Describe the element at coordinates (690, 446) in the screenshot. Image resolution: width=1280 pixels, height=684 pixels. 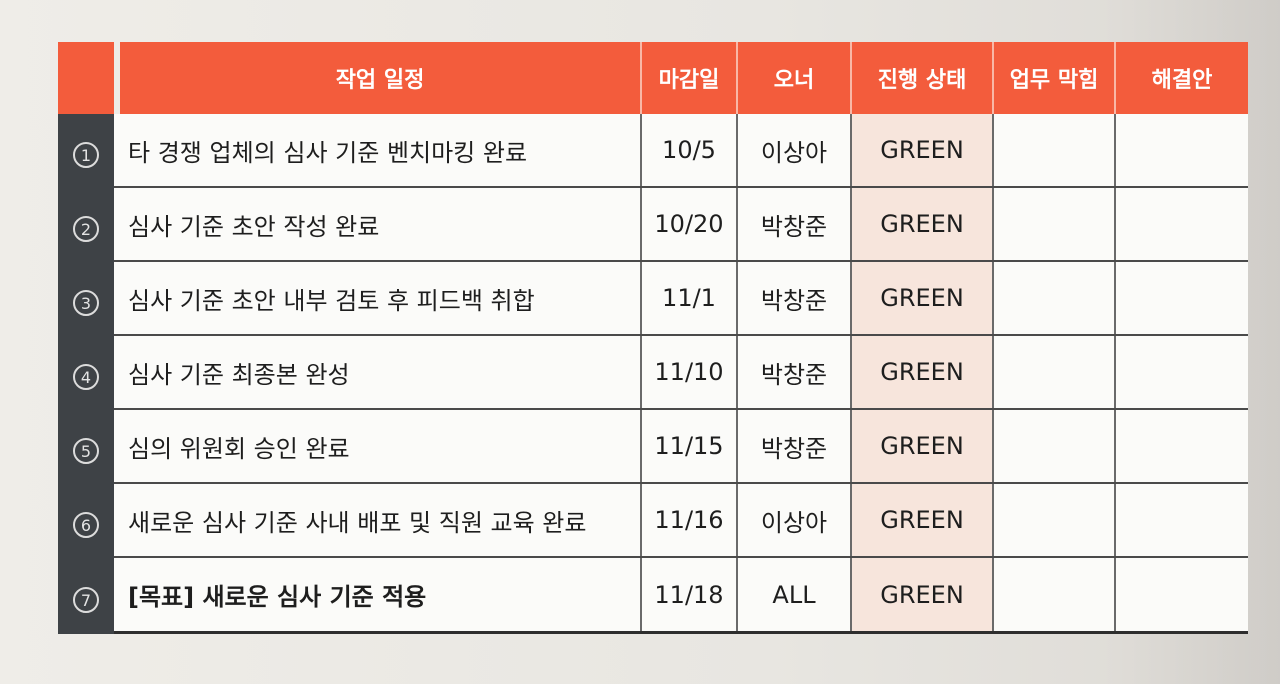
I see `due-cell: 11/15` at that location.